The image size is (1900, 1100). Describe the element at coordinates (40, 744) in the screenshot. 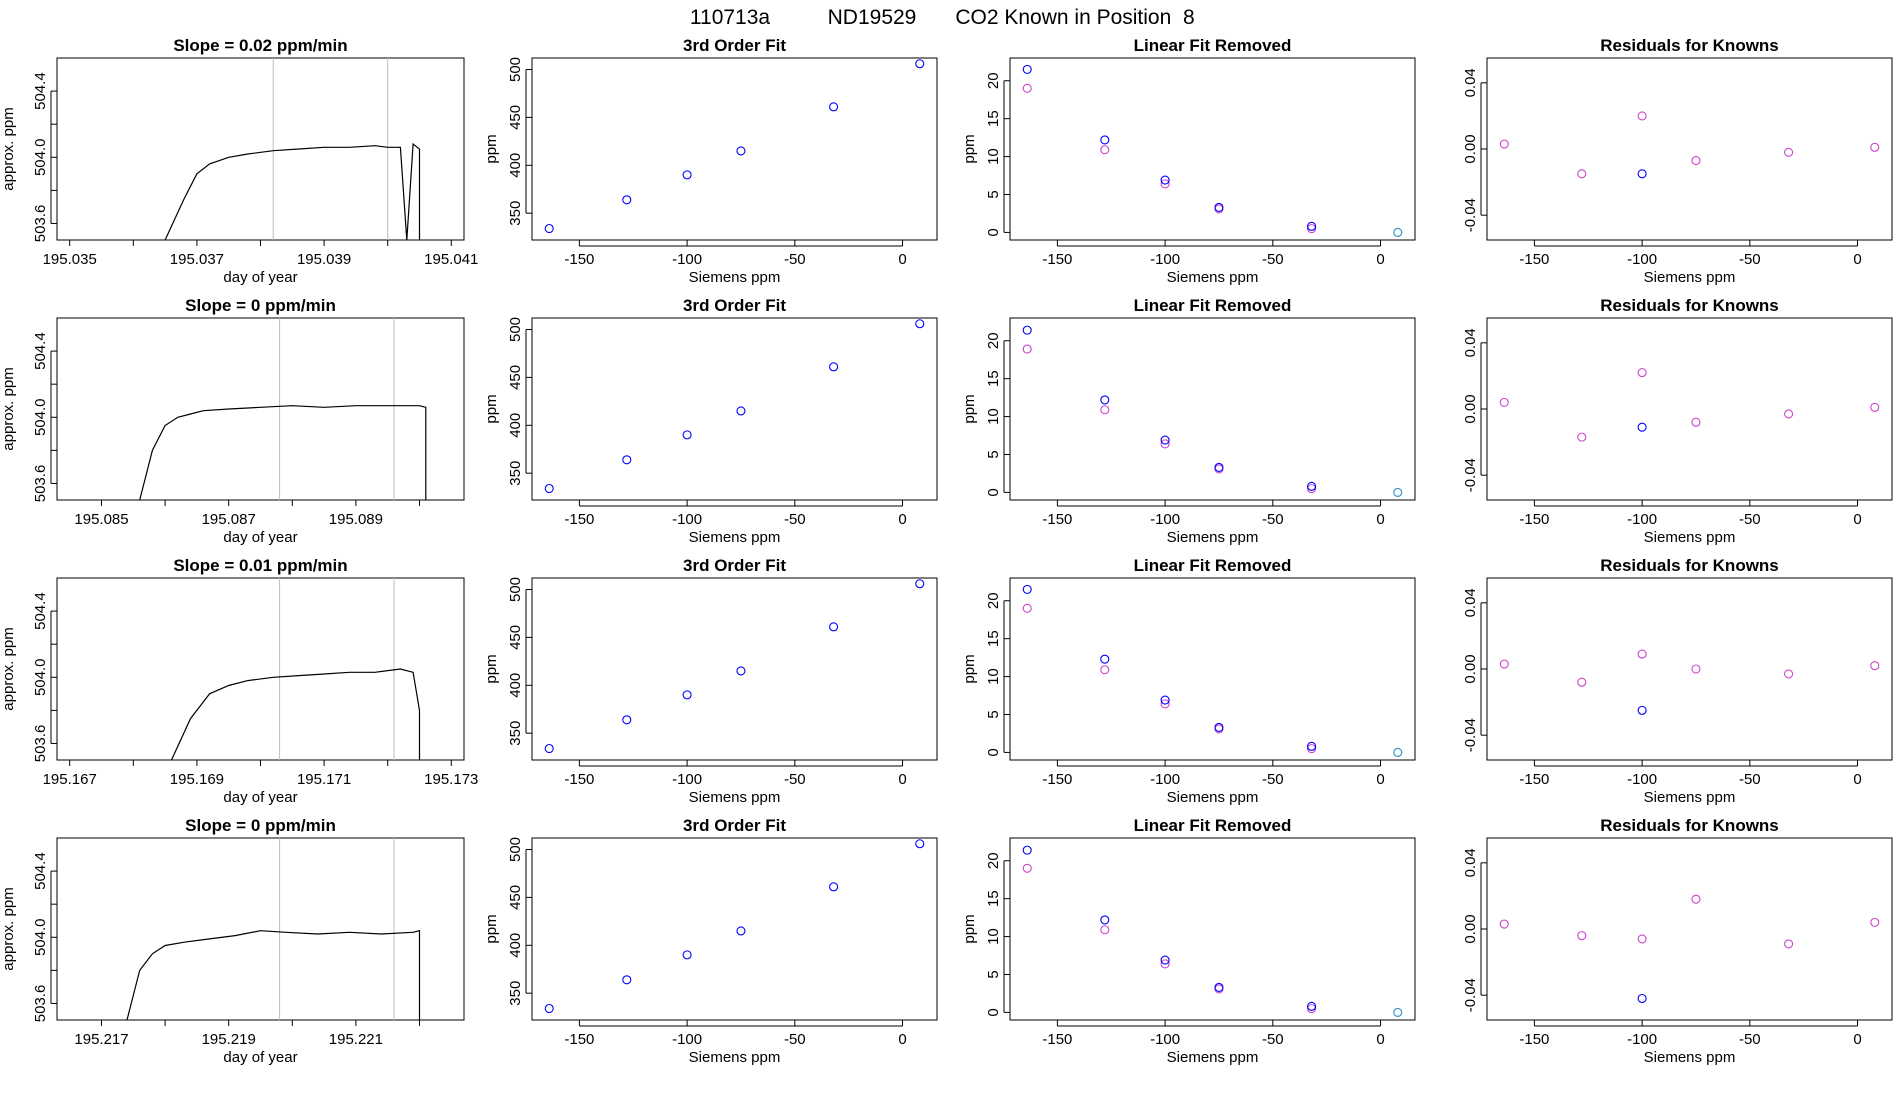

I see `y-tick-label: 503.6` at that location.